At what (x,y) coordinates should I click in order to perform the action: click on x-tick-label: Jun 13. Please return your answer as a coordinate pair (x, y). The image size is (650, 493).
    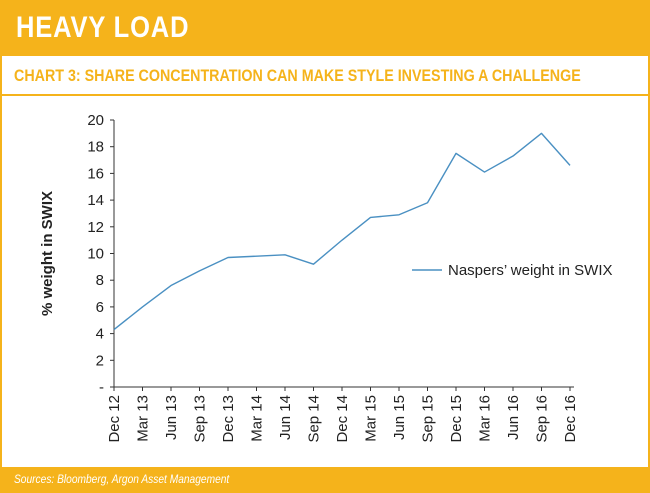
    Looking at the image, I should click on (171, 417).